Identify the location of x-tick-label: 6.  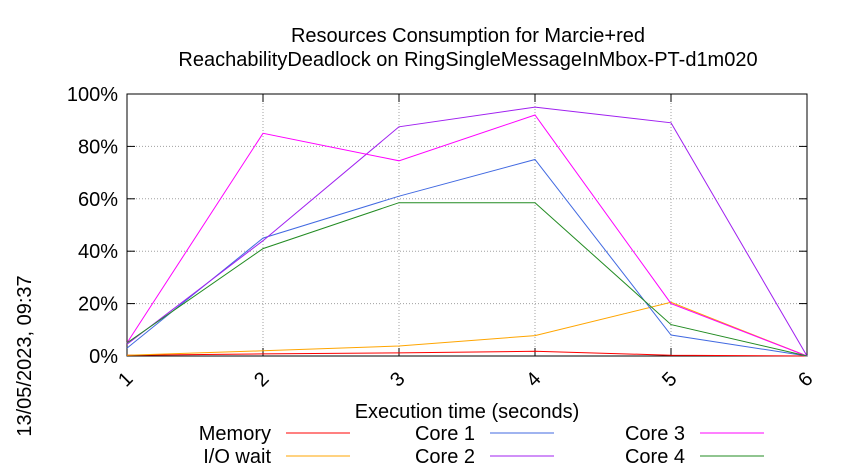
(805, 379).